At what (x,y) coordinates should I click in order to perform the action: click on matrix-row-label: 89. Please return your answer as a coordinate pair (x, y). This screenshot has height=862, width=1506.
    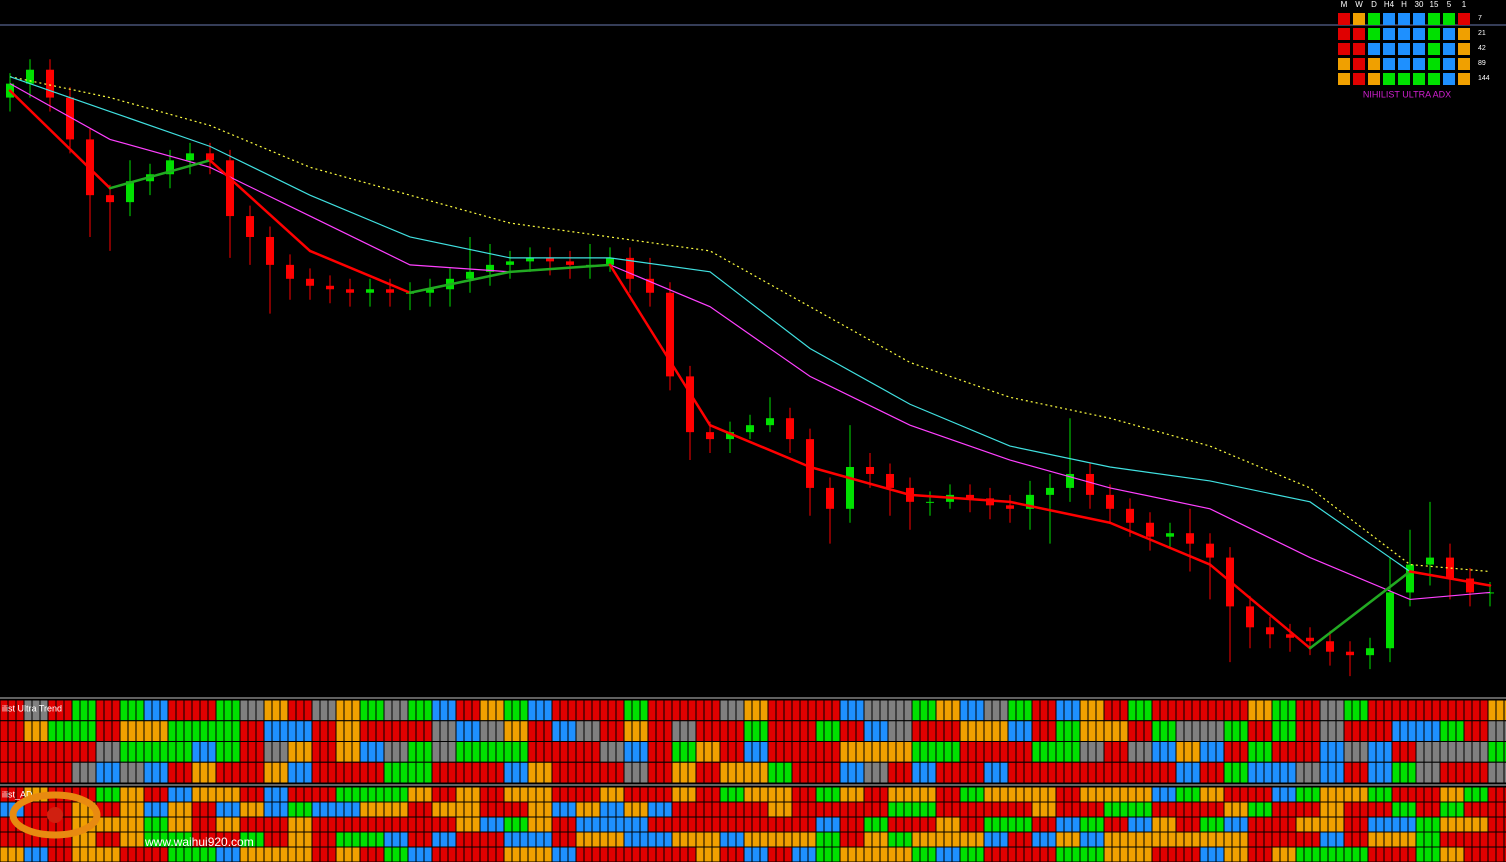
    Looking at the image, I should click on (1482, 63).